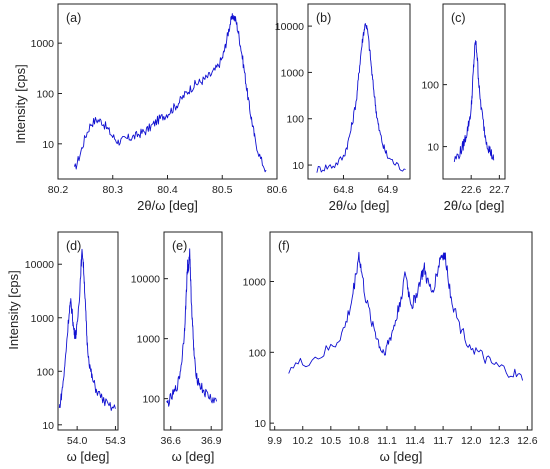 This screenshot has height=469, width=550. Describe the element at coordinates (388, 190) in the screenshot. I see `x-tick-label: 64.9` at that location.